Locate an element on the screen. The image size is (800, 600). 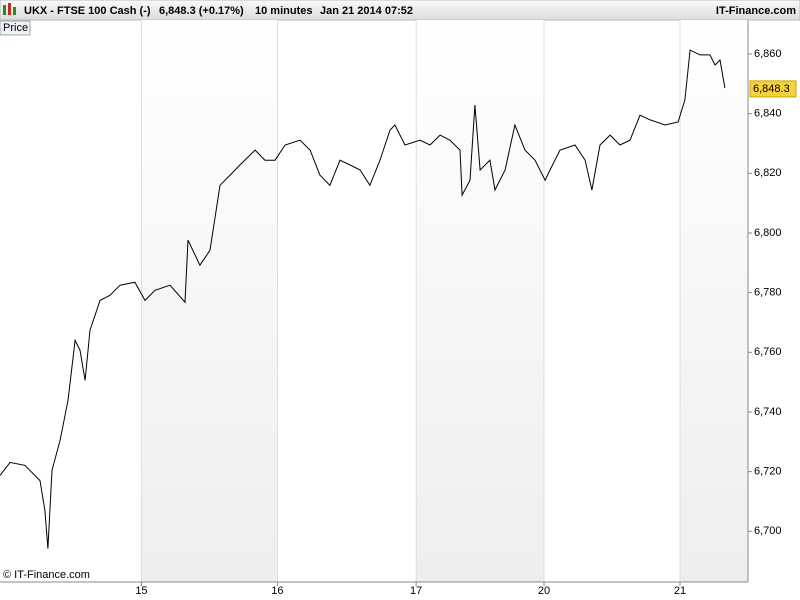
x-tick-label: 17 is located at coordinates (416, 591).